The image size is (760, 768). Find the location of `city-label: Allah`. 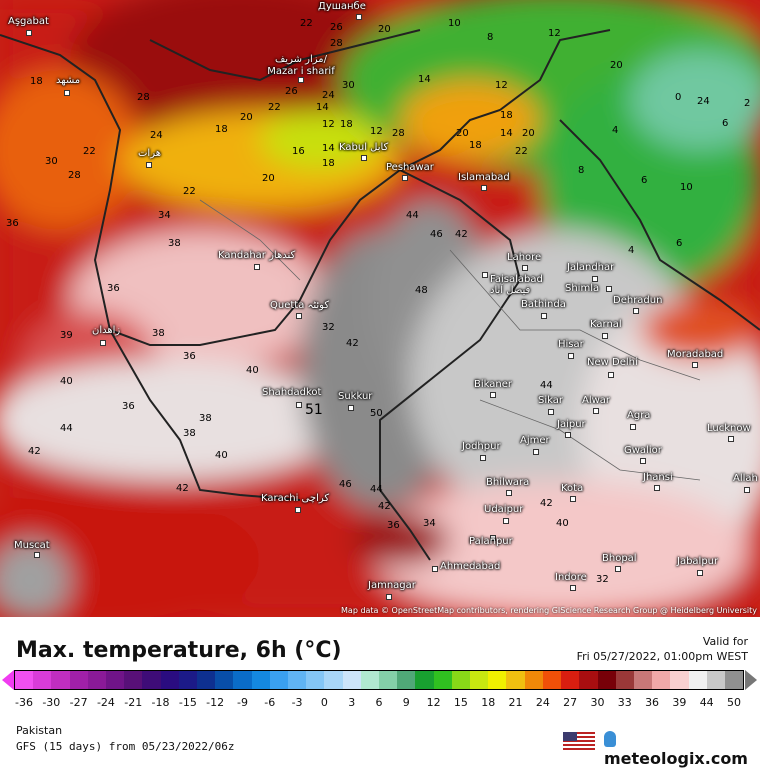

city-label: Allah is located at coordinates (745, 478).